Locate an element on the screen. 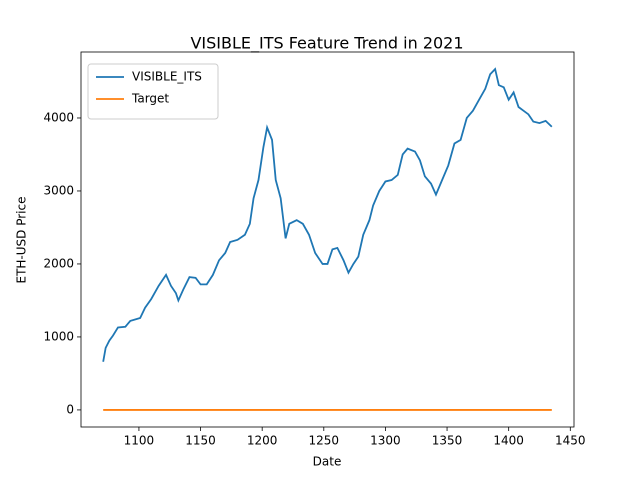  legend-label: VISIBLE_ITS is located at coordinates (167, 77).